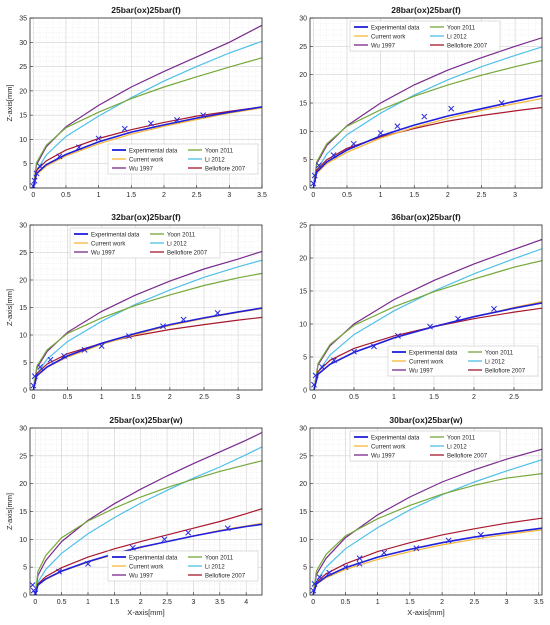 This screenshot has width=550, height=625. I want to click on series-lines, so click(427, 112).